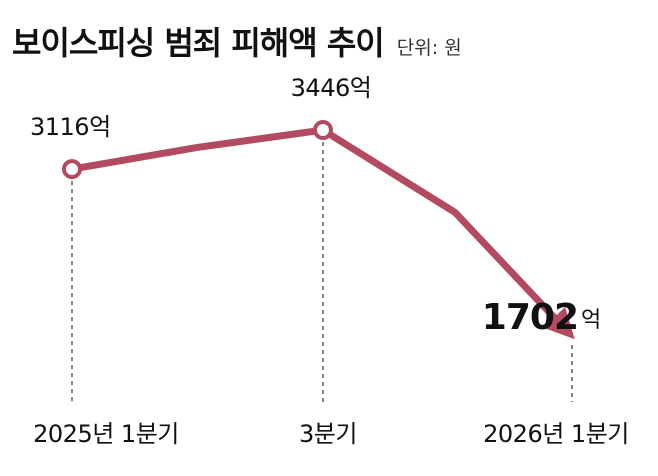  I want to click on data-label: 3446억, so click(331, 88).